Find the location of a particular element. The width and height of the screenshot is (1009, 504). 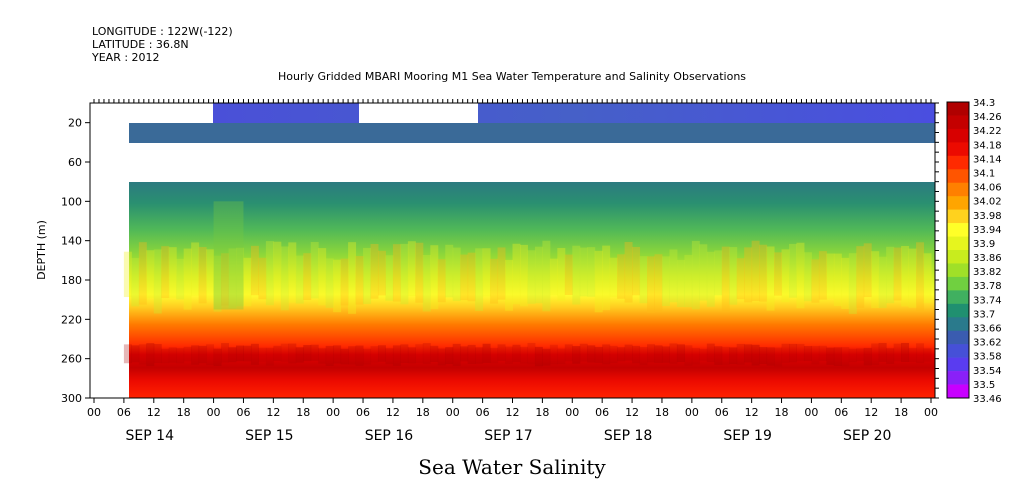

x-axis-label: Sea Water Salinity is located at coordinates (512, 467).